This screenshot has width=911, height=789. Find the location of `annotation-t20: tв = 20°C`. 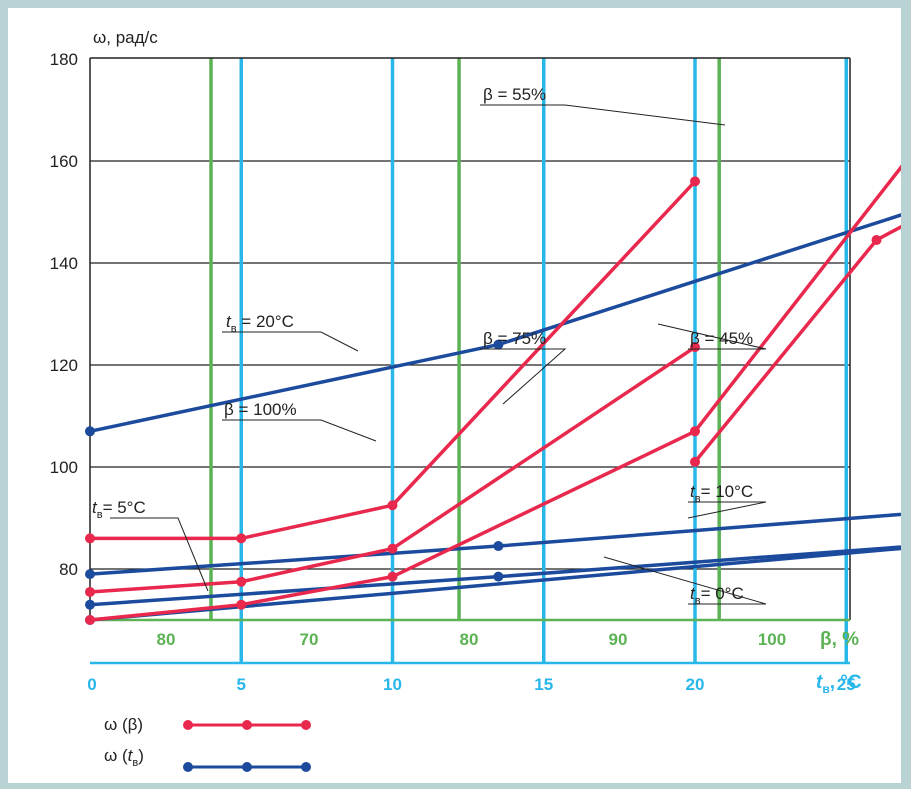

annotation-t20: tв = 20°C is located at coordinates (260, 323).